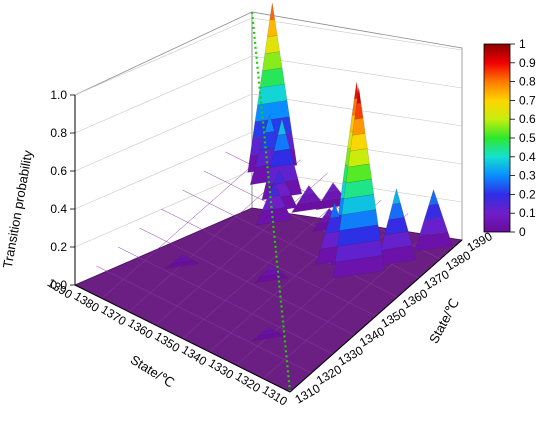  I want to click on z-tick-label: 0.6, so click(58, 171).